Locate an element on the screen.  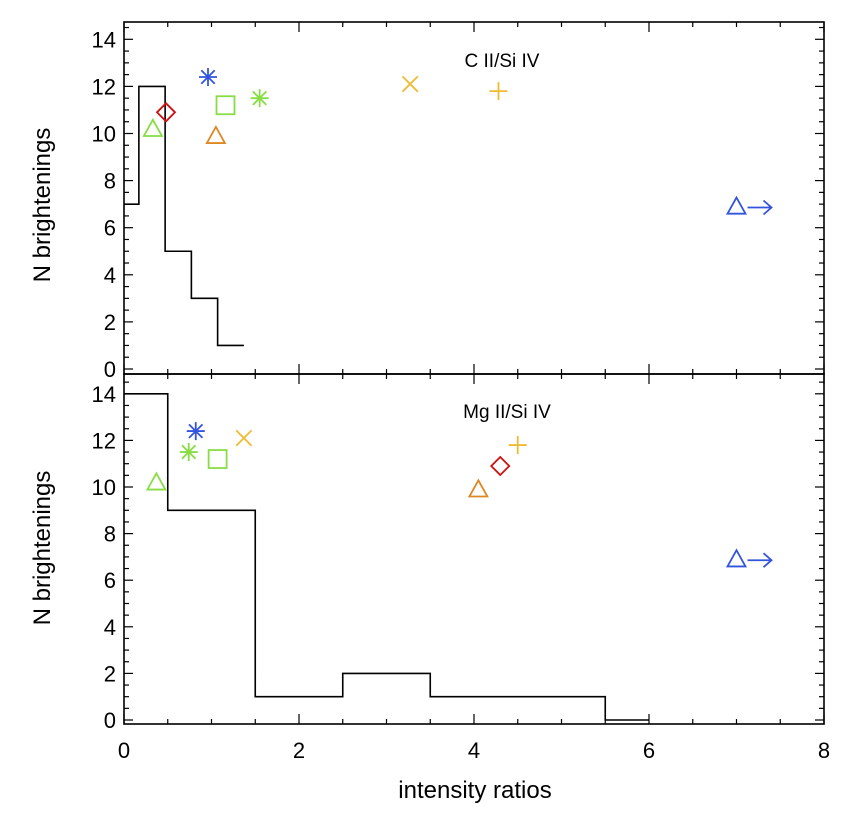
x-tick-label: 2 is located at coordinates (299, 750).